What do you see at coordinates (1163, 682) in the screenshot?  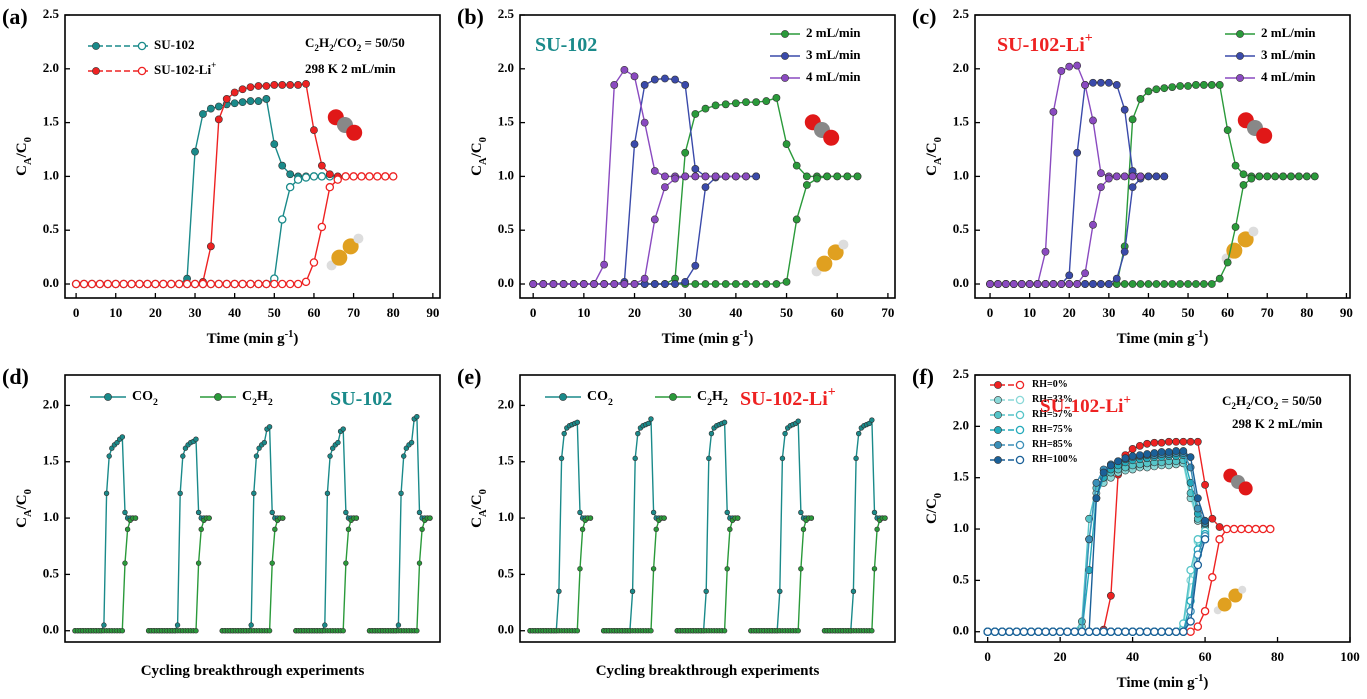 I see `x-axis-label: Time (min g-1)` at bounding box center [1163, 682].